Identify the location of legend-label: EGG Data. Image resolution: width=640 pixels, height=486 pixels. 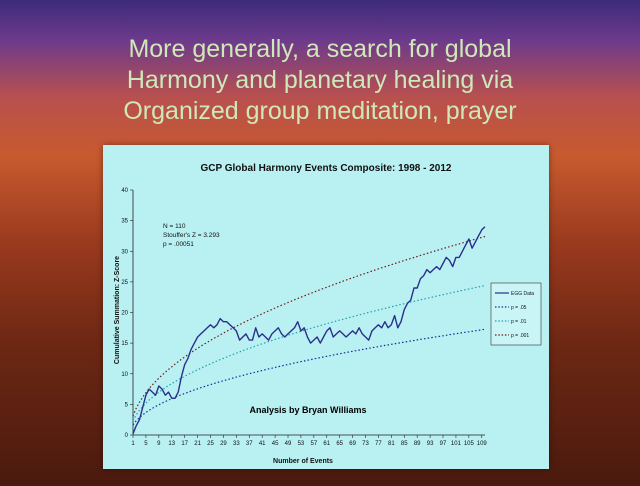
(522, 294).